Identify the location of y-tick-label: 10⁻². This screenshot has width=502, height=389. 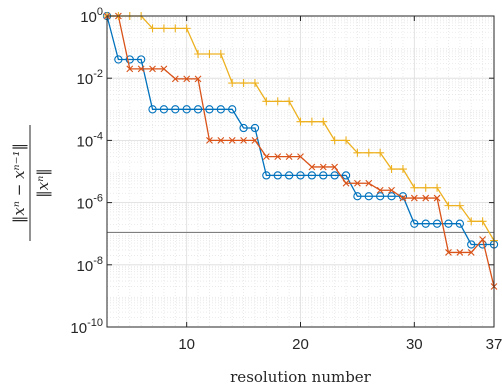
(90, 78).